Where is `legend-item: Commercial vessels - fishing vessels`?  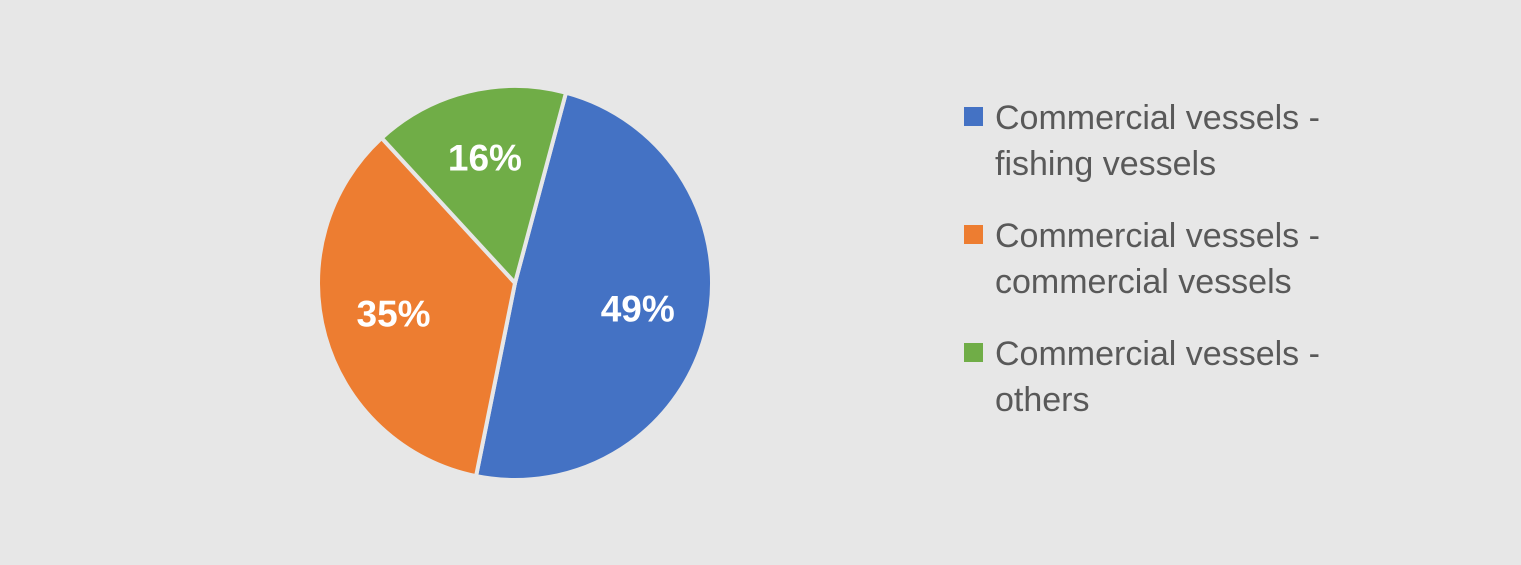 legend-item: Commercial vessels - fishing vessels is located at coordinates (1174, 141).